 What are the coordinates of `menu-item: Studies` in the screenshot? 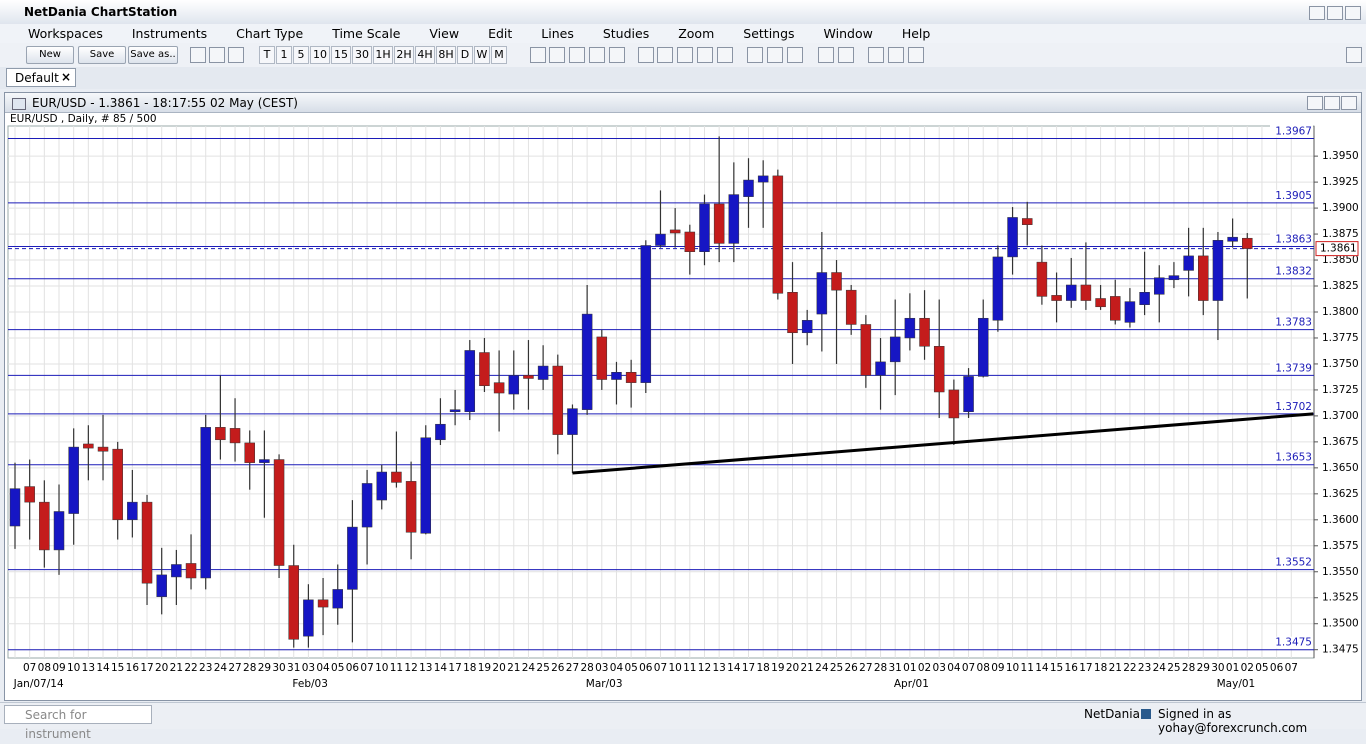 It's located at (626, 33).